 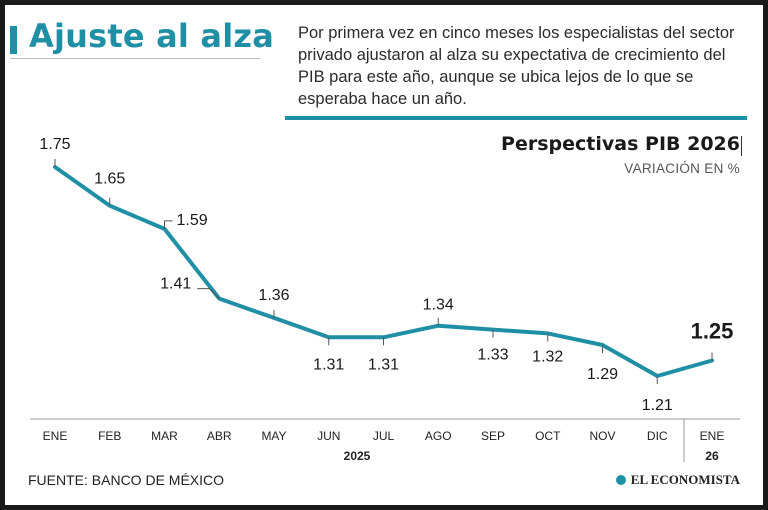 What do you see at coordinates (685, 479) in the screenshot?
I see `logo-text: EL ECONOMISTA` at bounding box center [685, 479].